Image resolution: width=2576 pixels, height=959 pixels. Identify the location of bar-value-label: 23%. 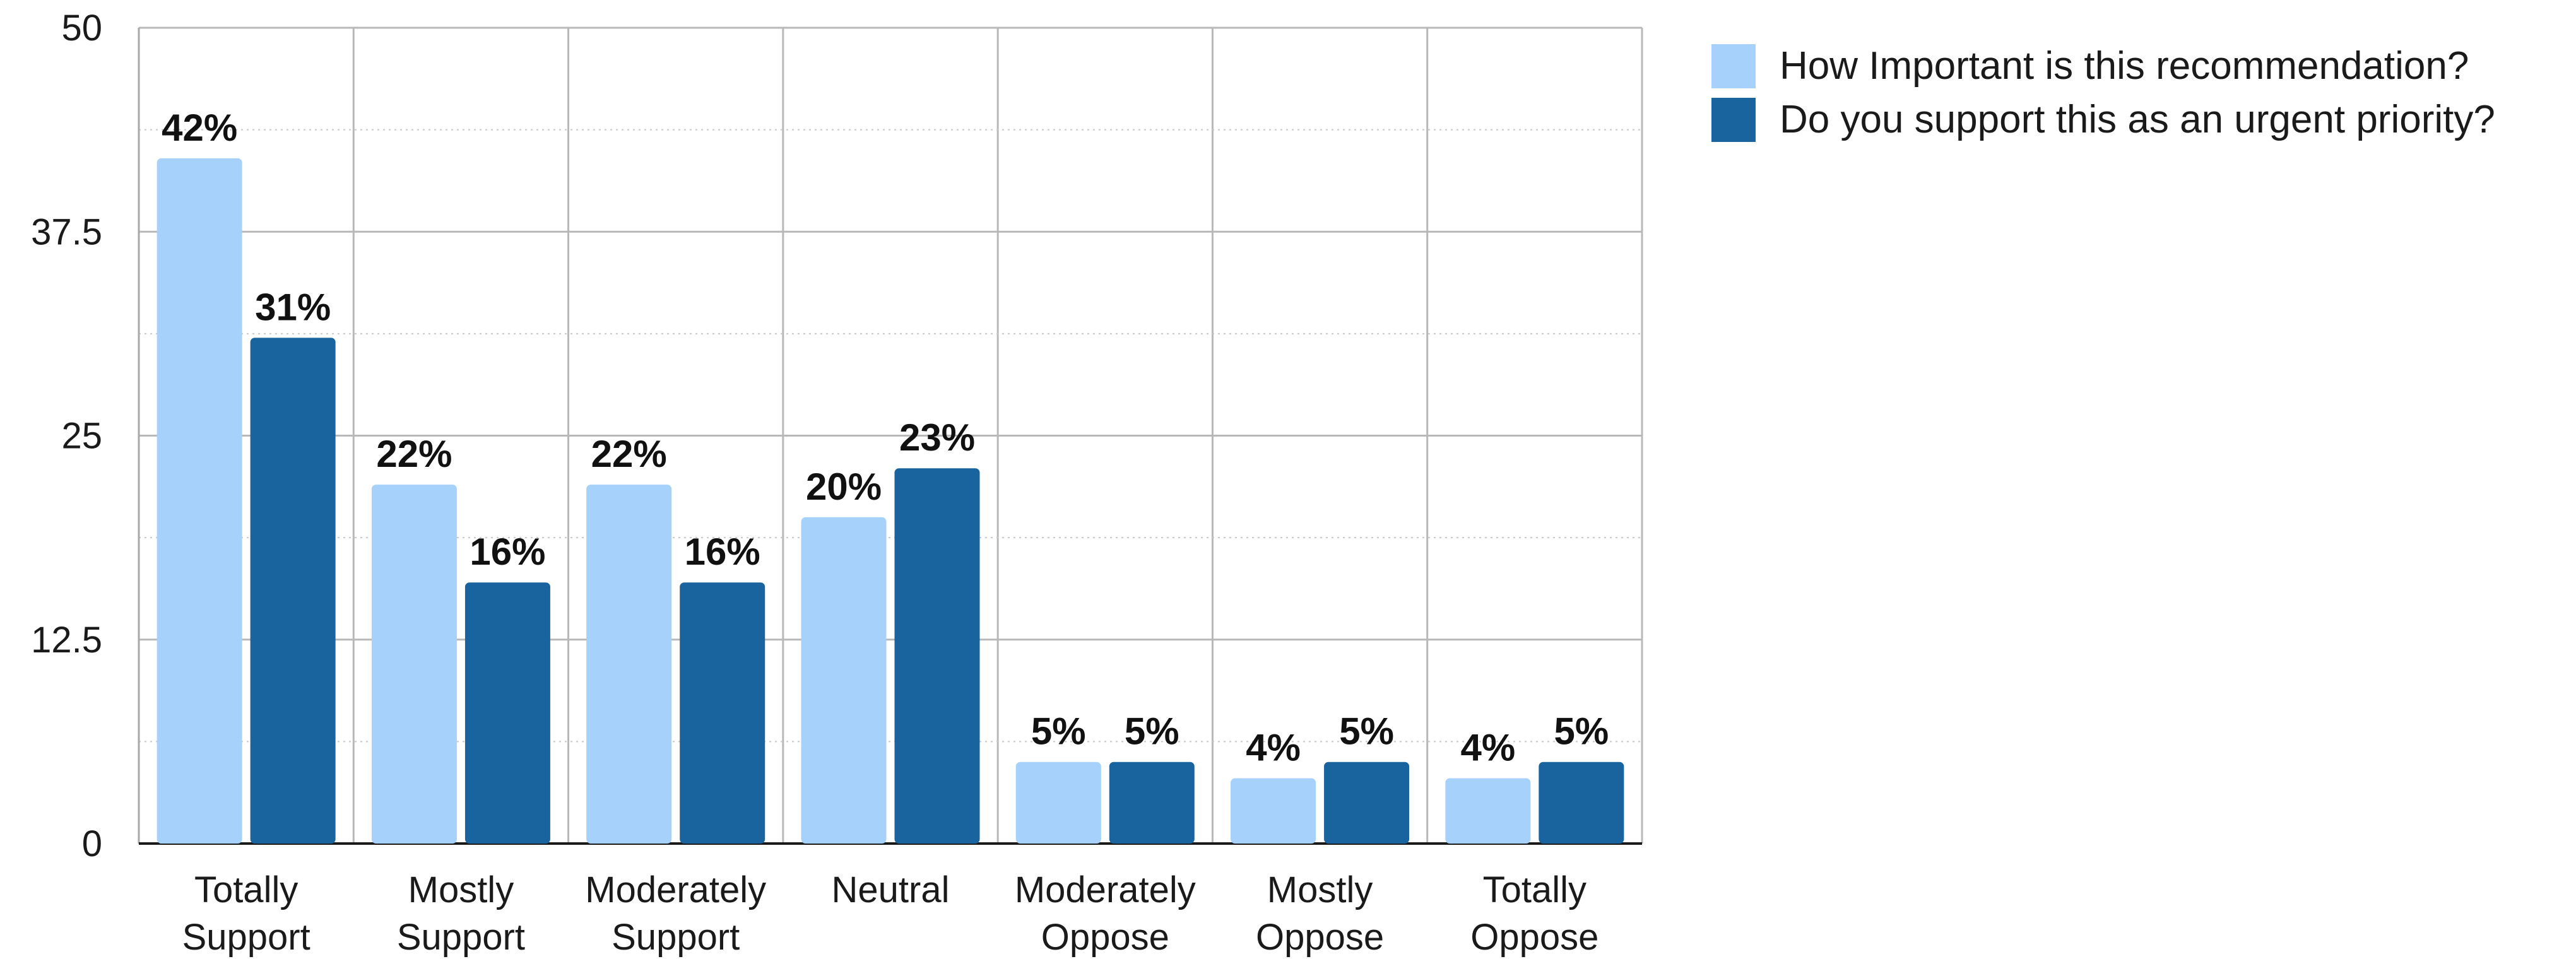
(937, 438).